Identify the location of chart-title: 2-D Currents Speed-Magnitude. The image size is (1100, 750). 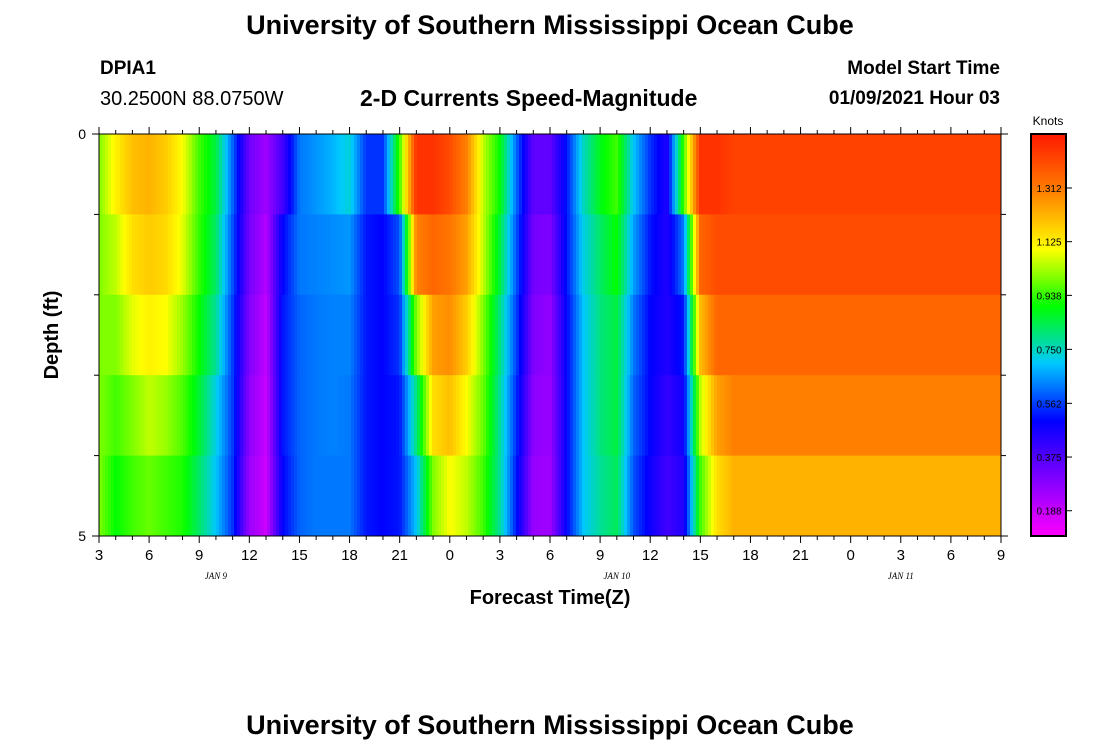
(529, 98).